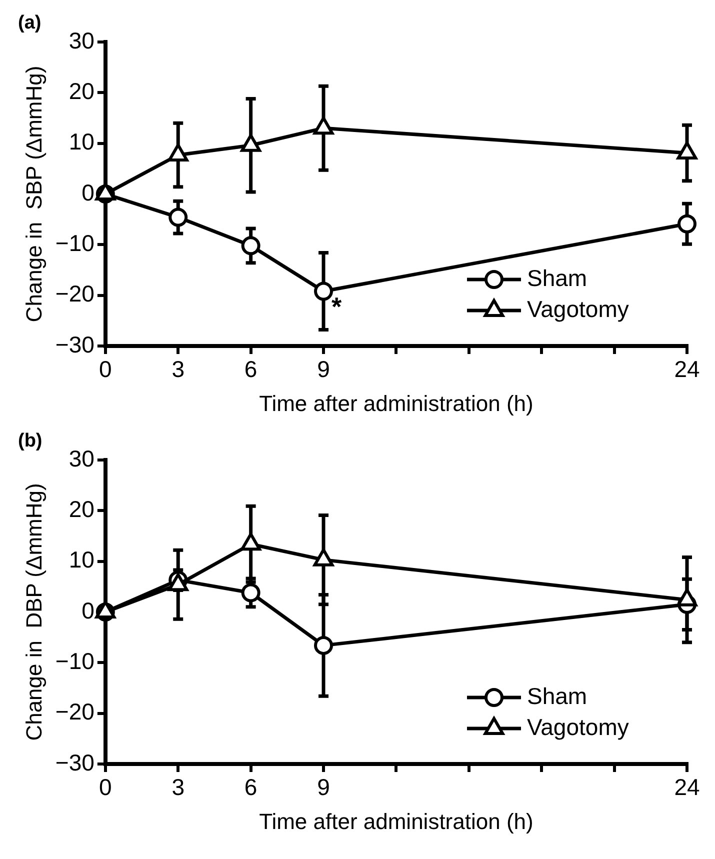 This screenshot has height=859, width=715. What do you see at coordinates (30, 23) in the screenshot?
I see `chart-title: (a)` at bounding box center [30, 23].